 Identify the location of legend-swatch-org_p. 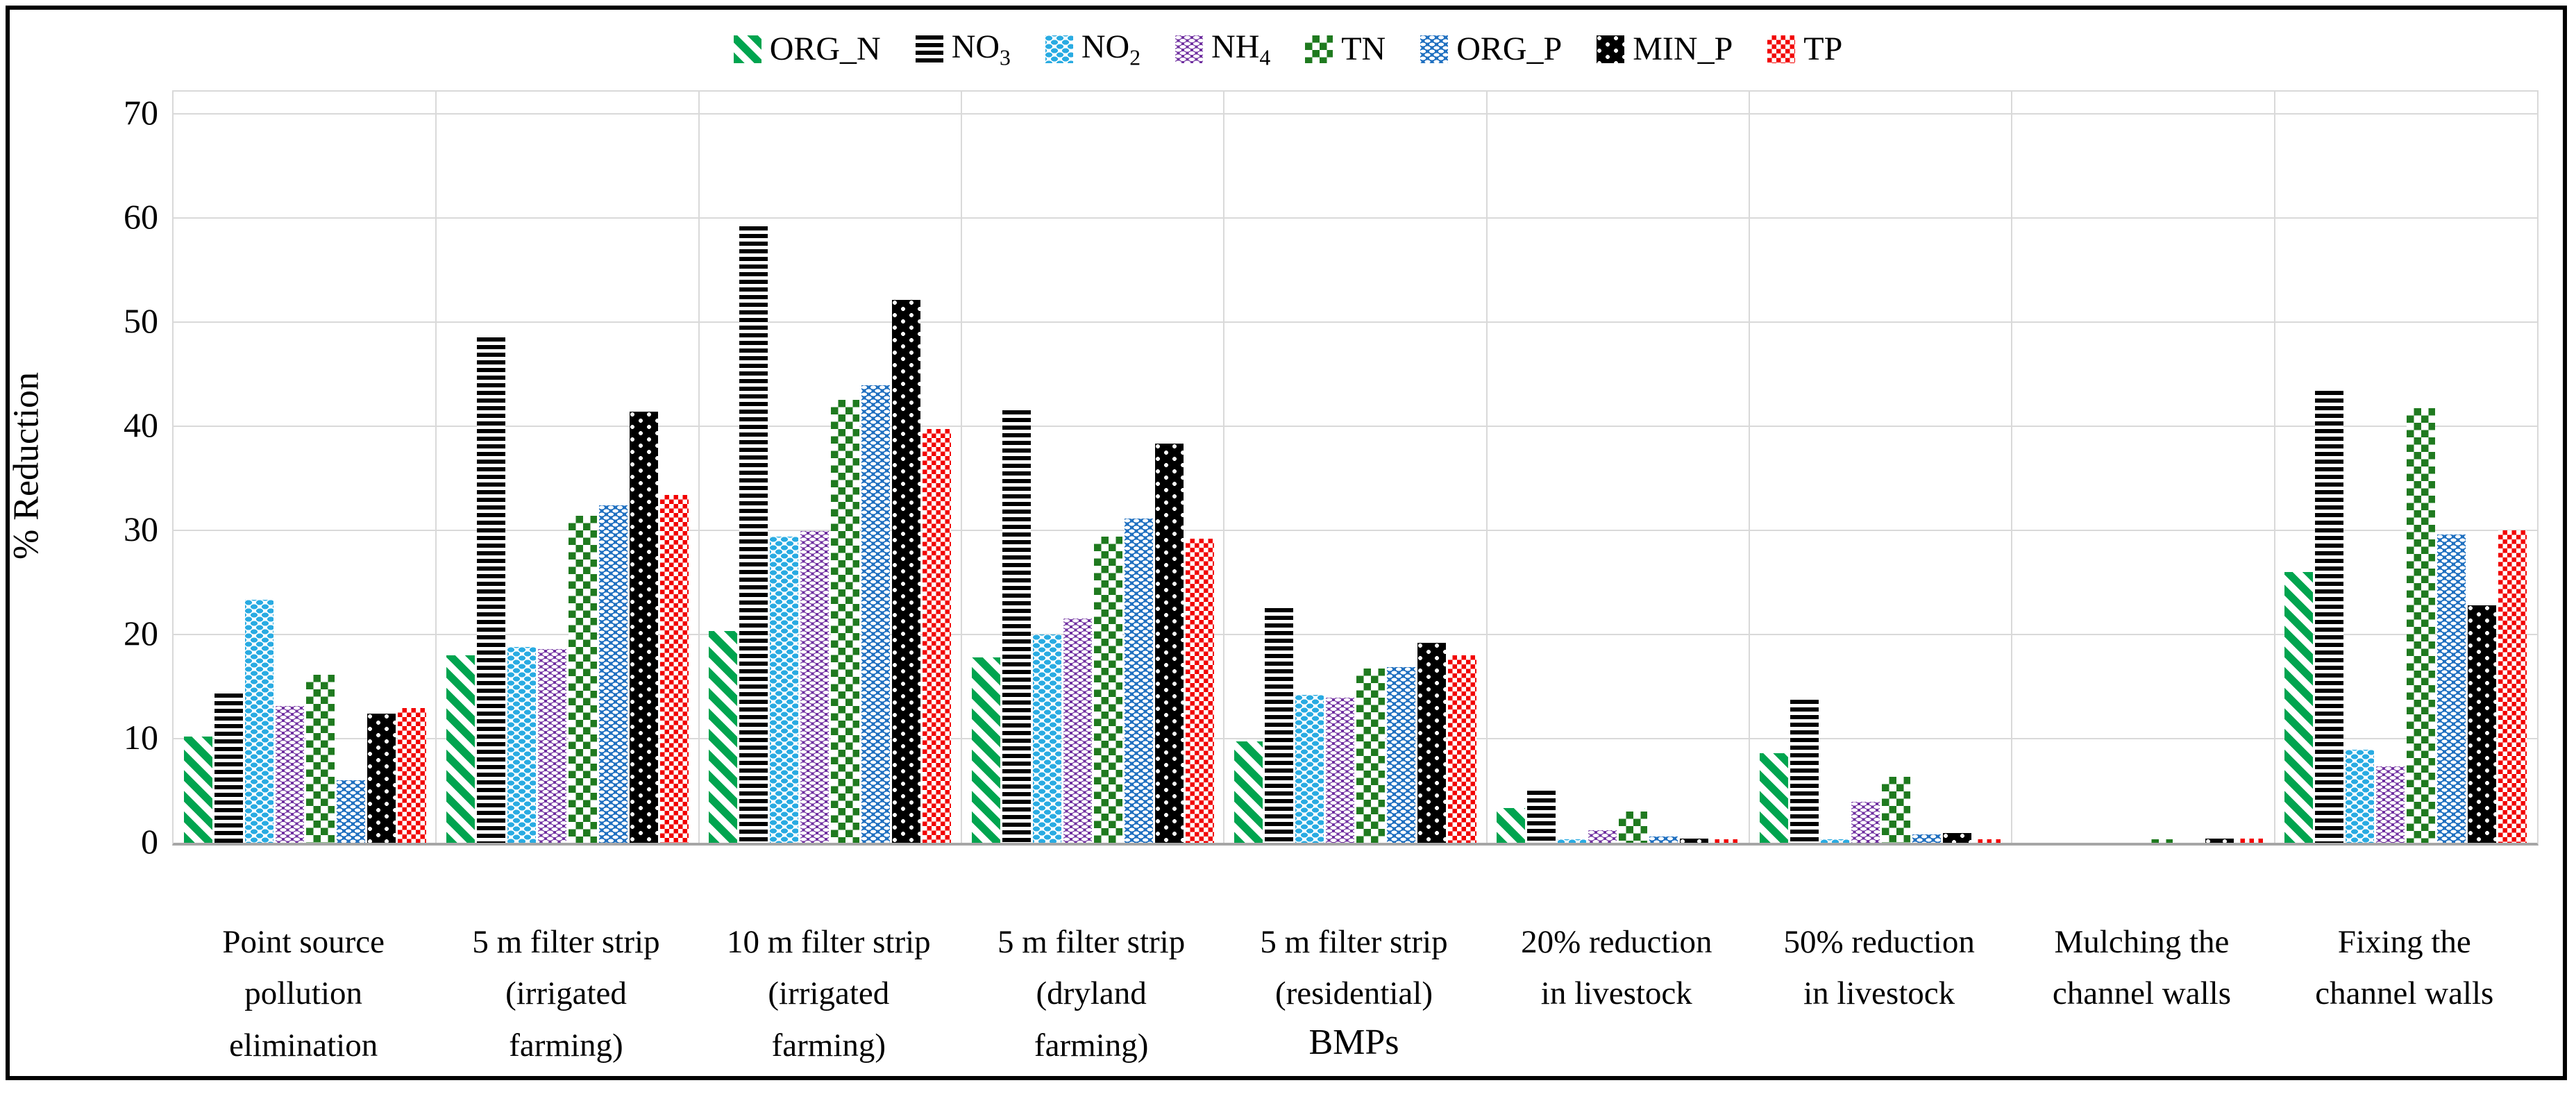
(1434, 49).